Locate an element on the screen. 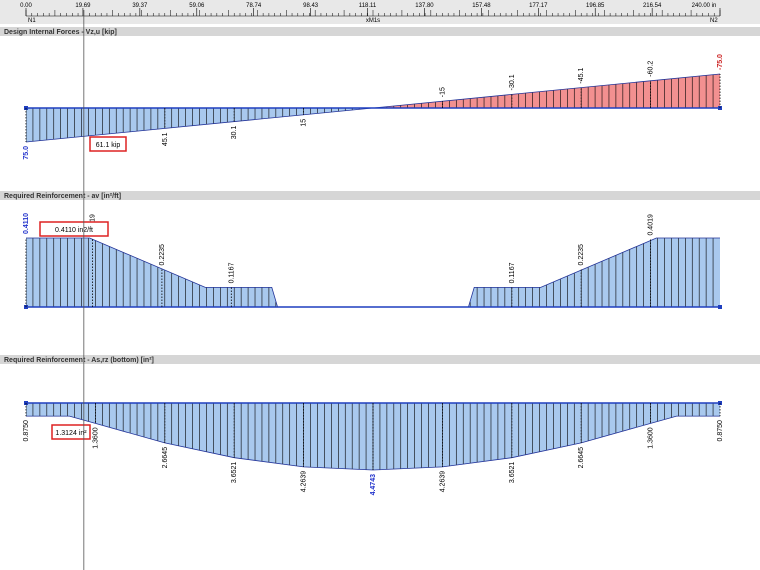 The width and height of the screenshot is (760, 570). ruler-label: 59.06 is located at coordinates (197, 6).